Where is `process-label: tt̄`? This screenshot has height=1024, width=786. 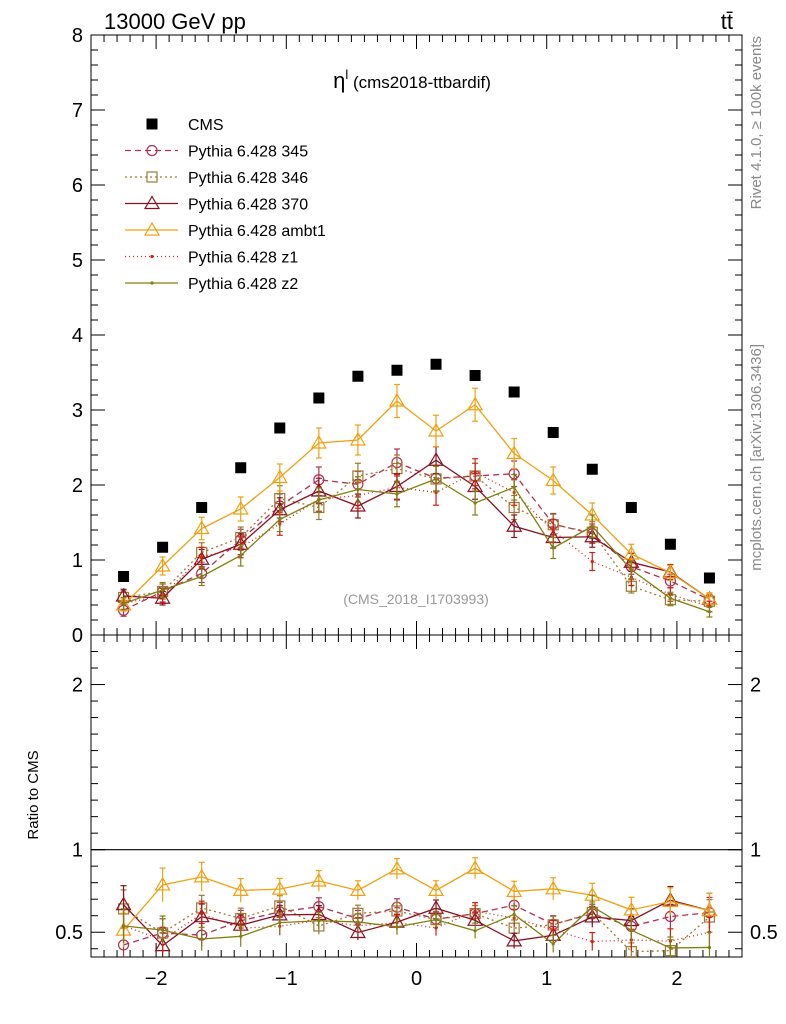 process-label: tt̄ is located at coordinates (727, 21).